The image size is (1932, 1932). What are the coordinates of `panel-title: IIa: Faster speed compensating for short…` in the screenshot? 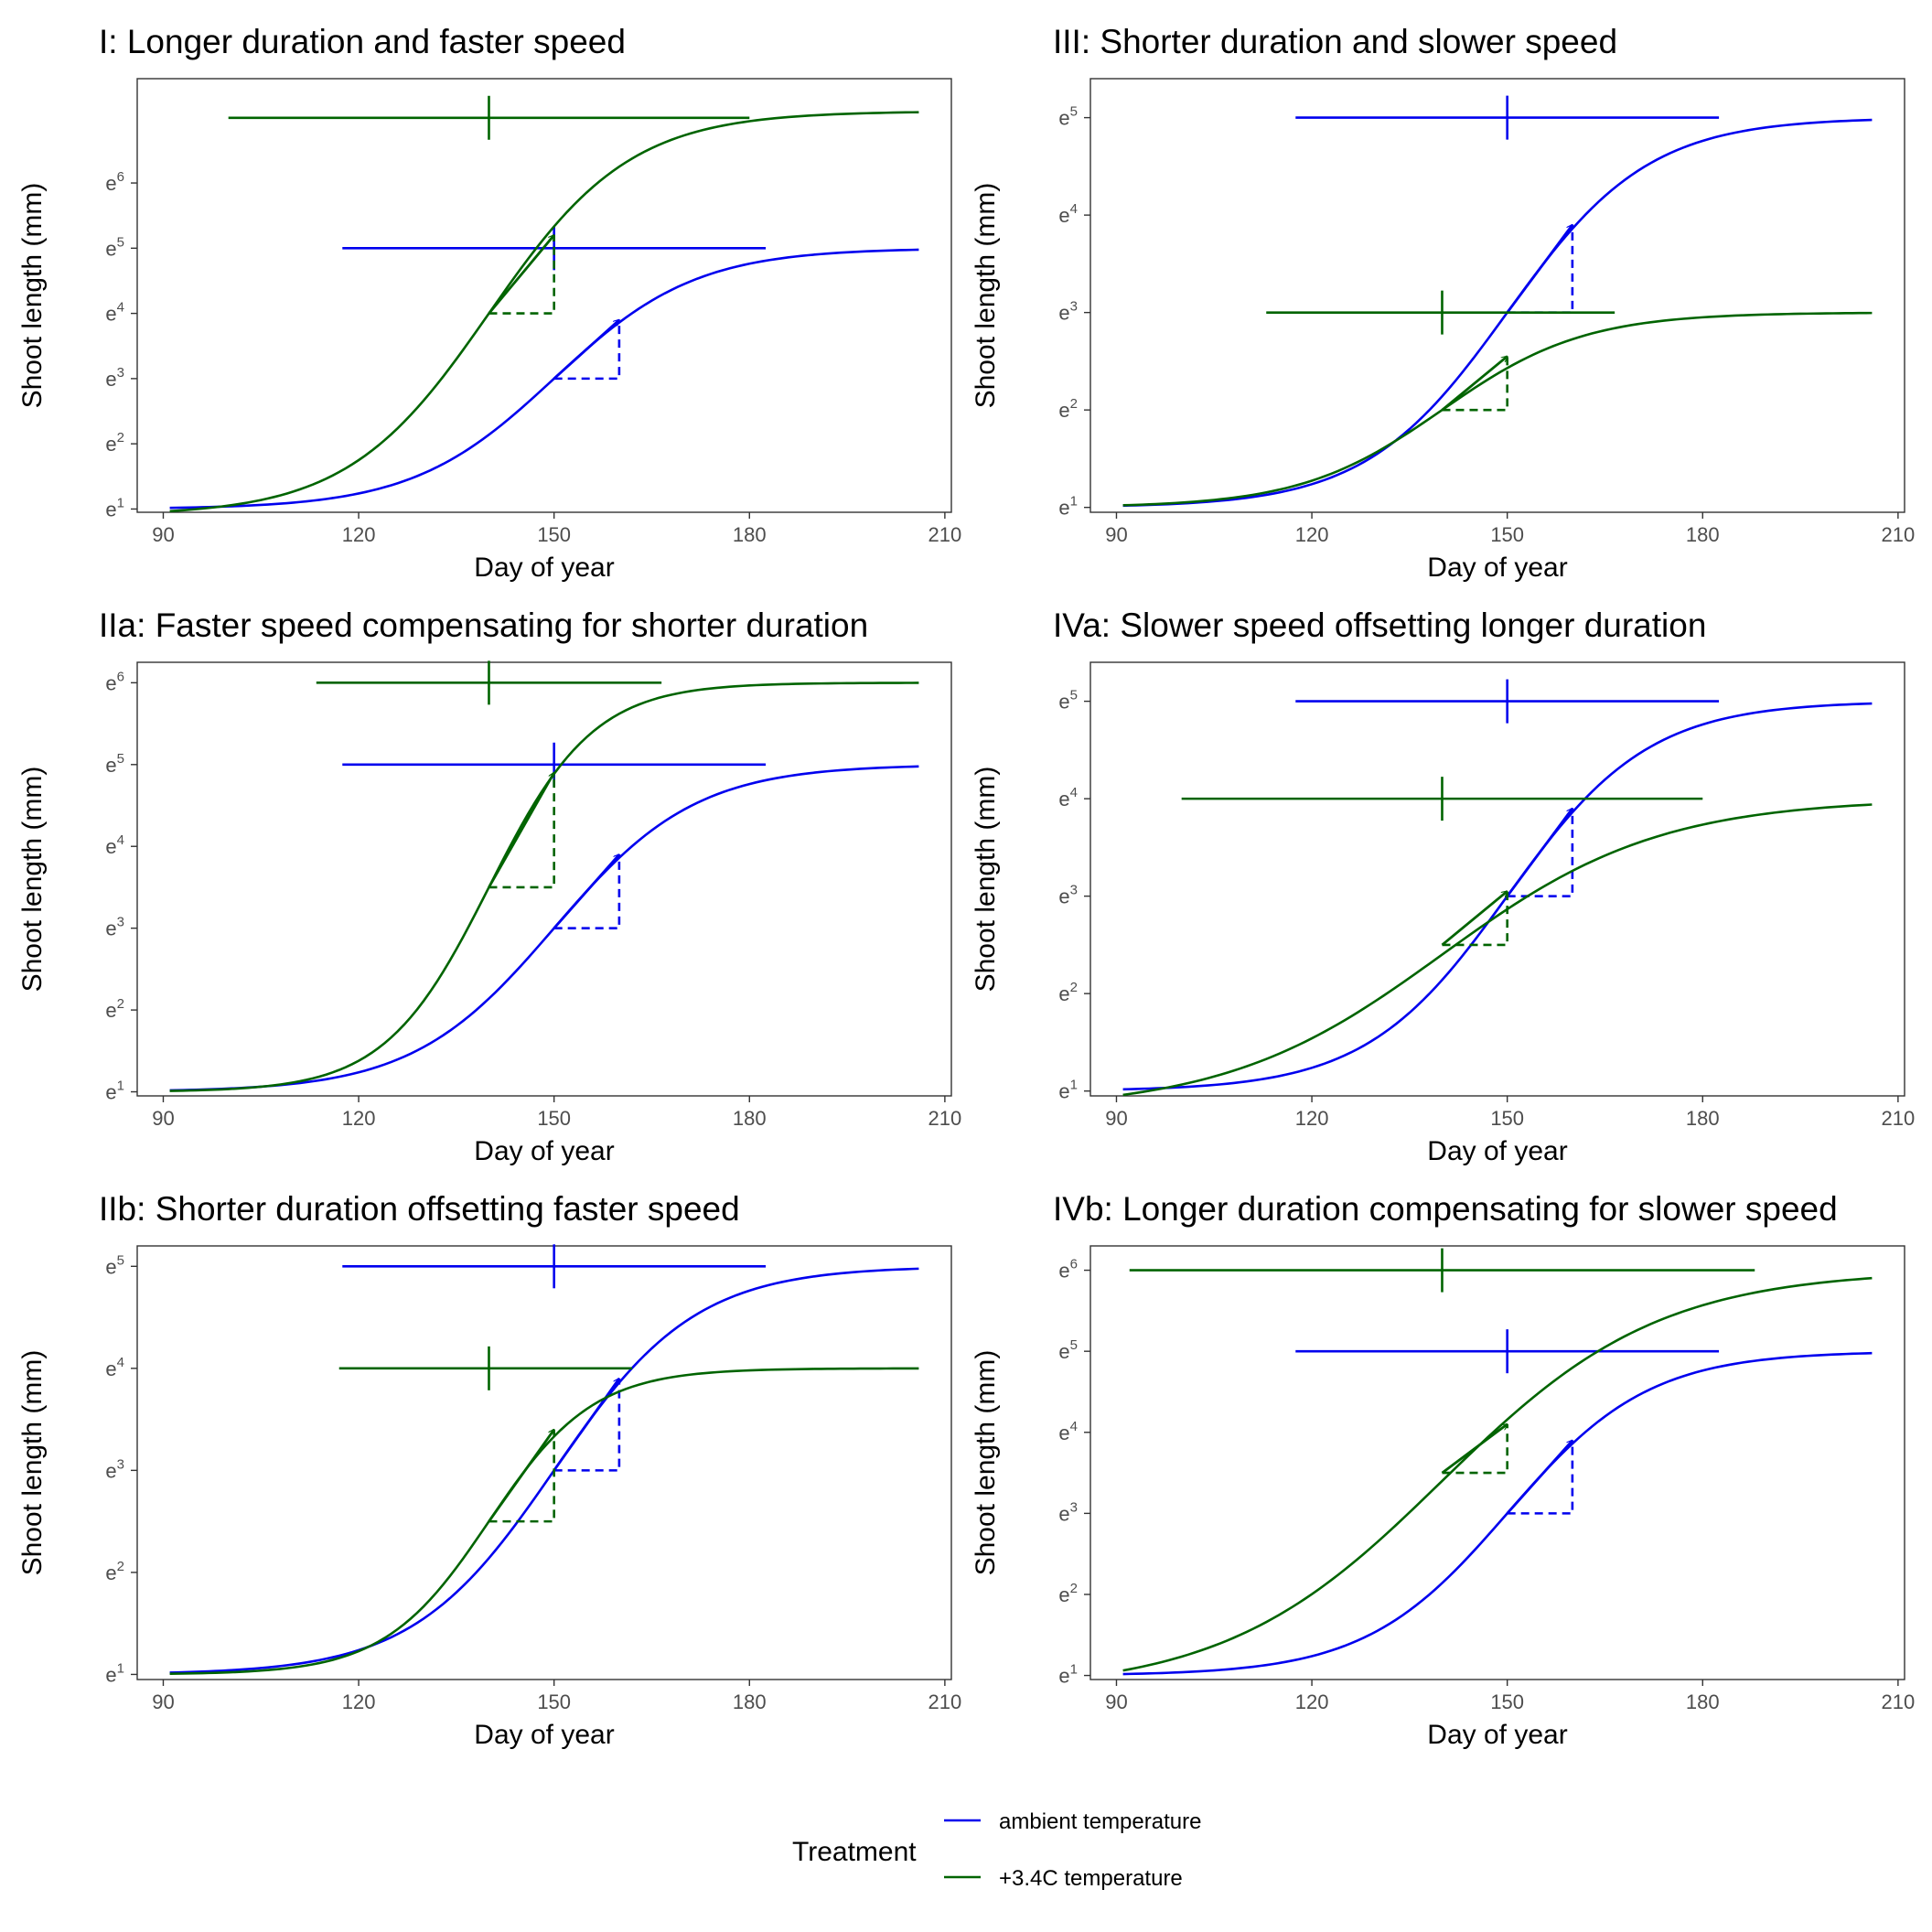 It's located at (484, 625).